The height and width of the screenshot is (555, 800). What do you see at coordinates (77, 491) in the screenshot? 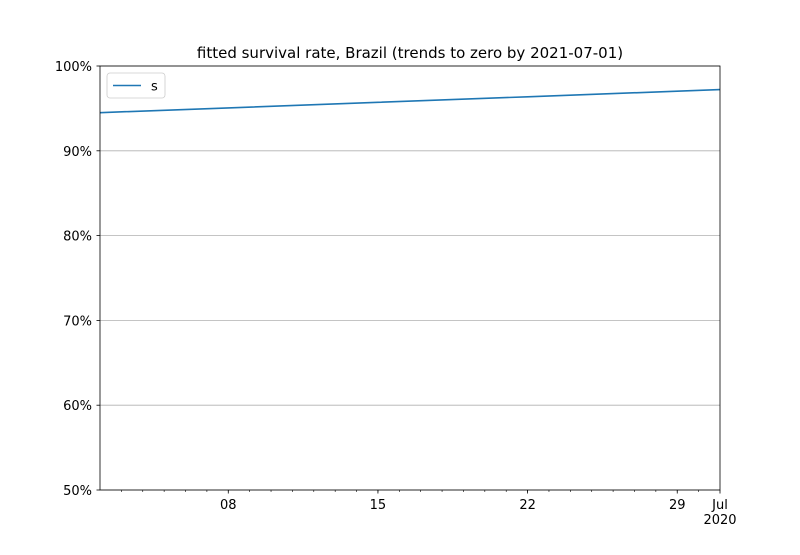
I see `y-tick-label: 50%` at bounding box center [77, 491].